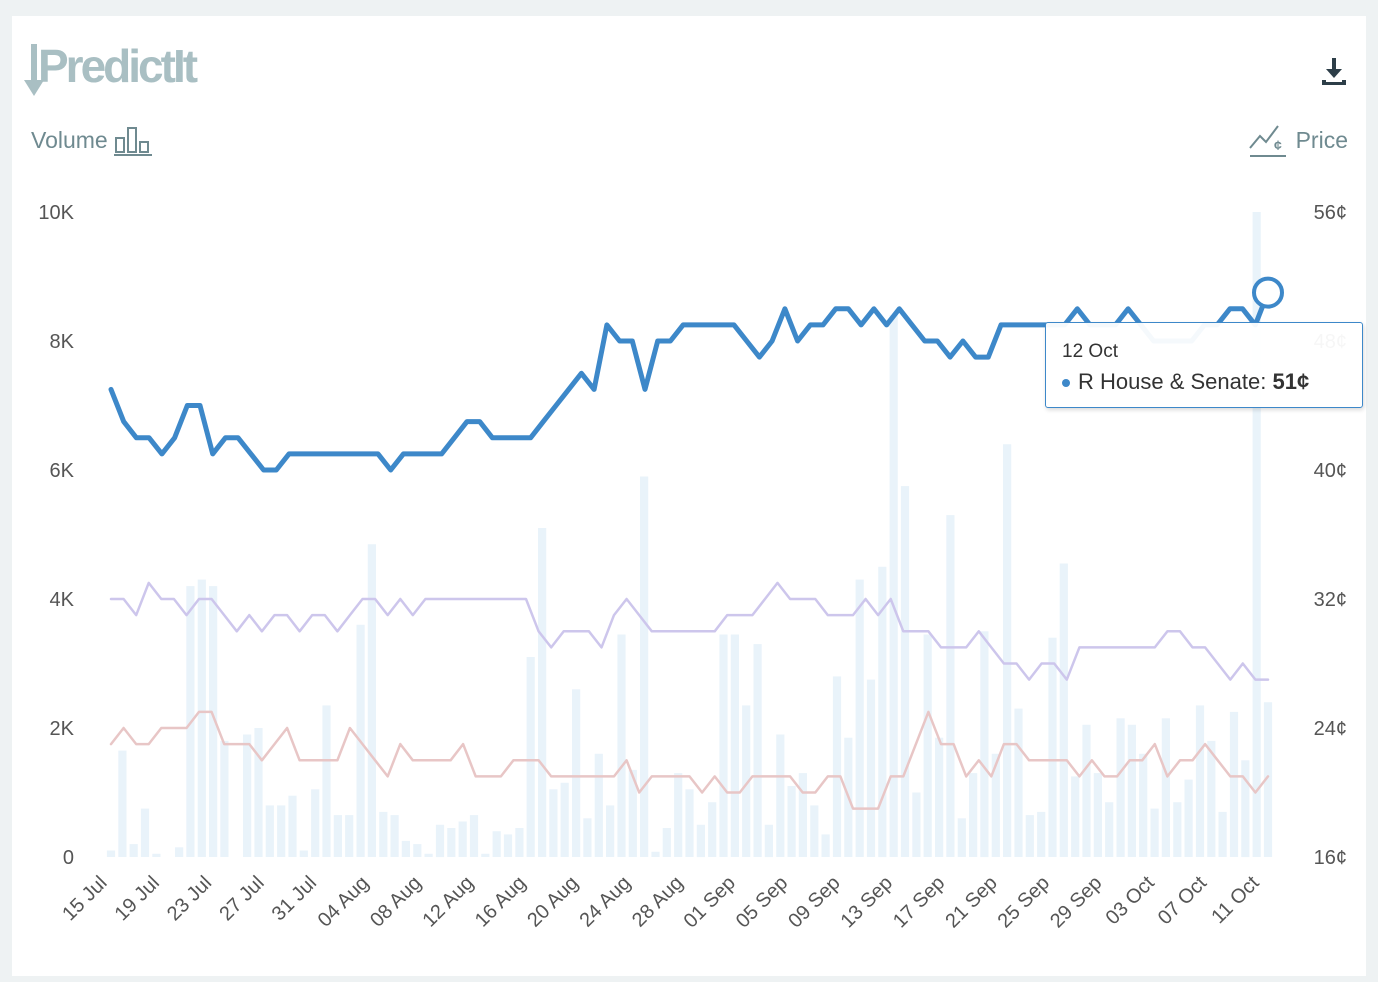 Image resolution: width=1378 pixels, height=982 pixels. I want to click on left-tick-label: 0, so click(68, 858).